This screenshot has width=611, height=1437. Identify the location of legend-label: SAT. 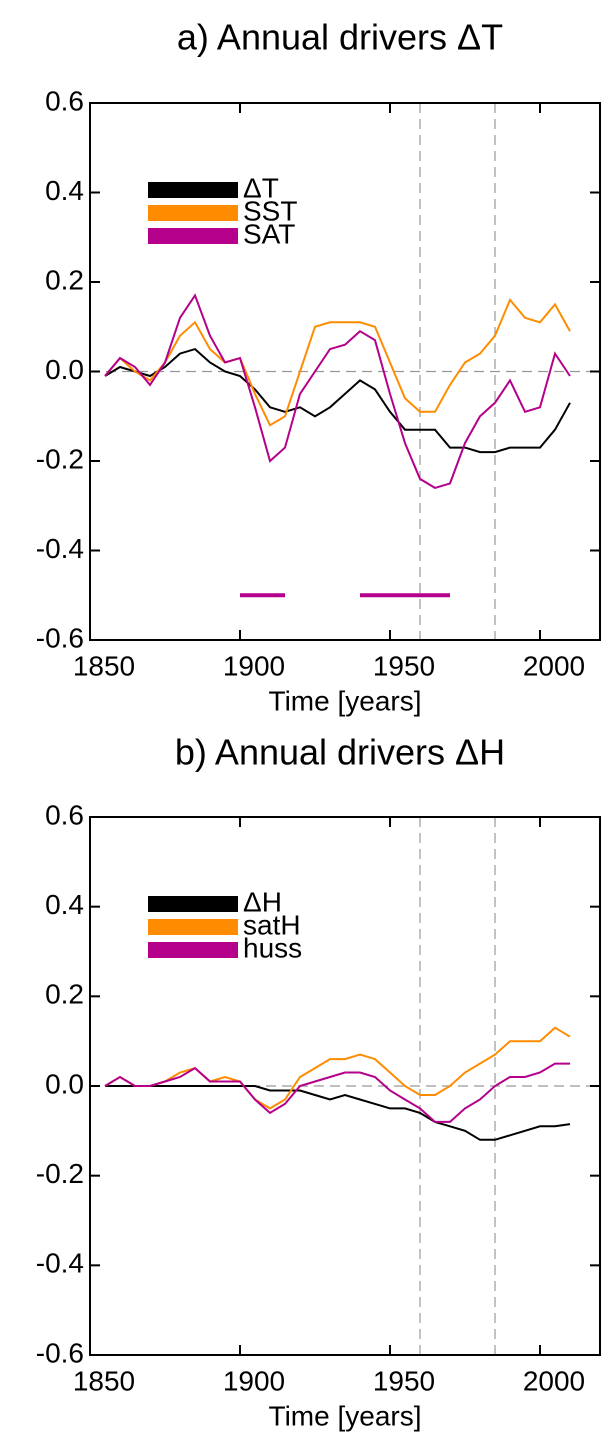
(269, 233).